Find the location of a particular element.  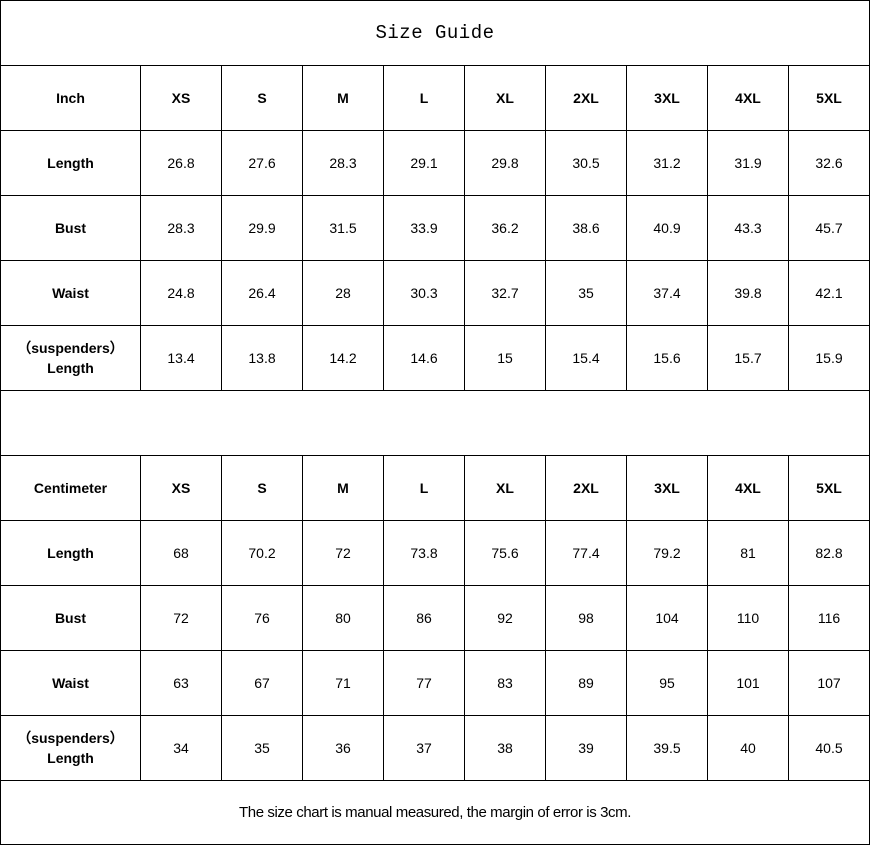

measurement-cell: 89 is located at coordinates (586, 683).